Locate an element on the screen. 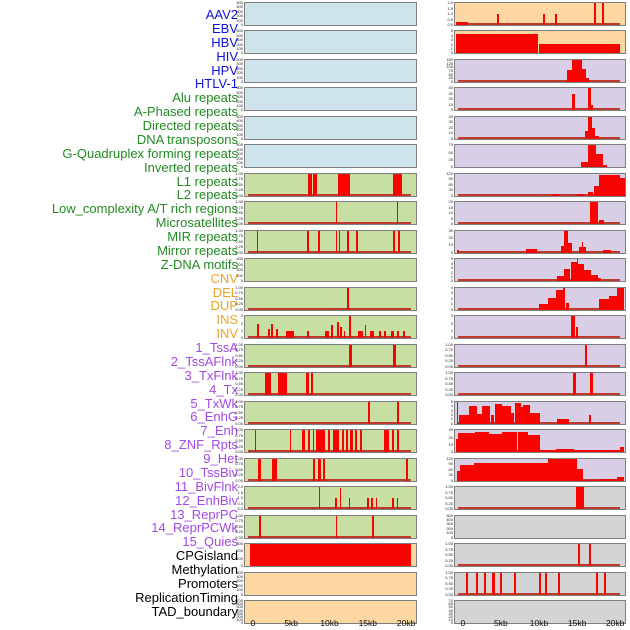 This screenshot has height=630, width=630. track-panel: 40 30 20 10 0 is located at coordinates (537, 127).